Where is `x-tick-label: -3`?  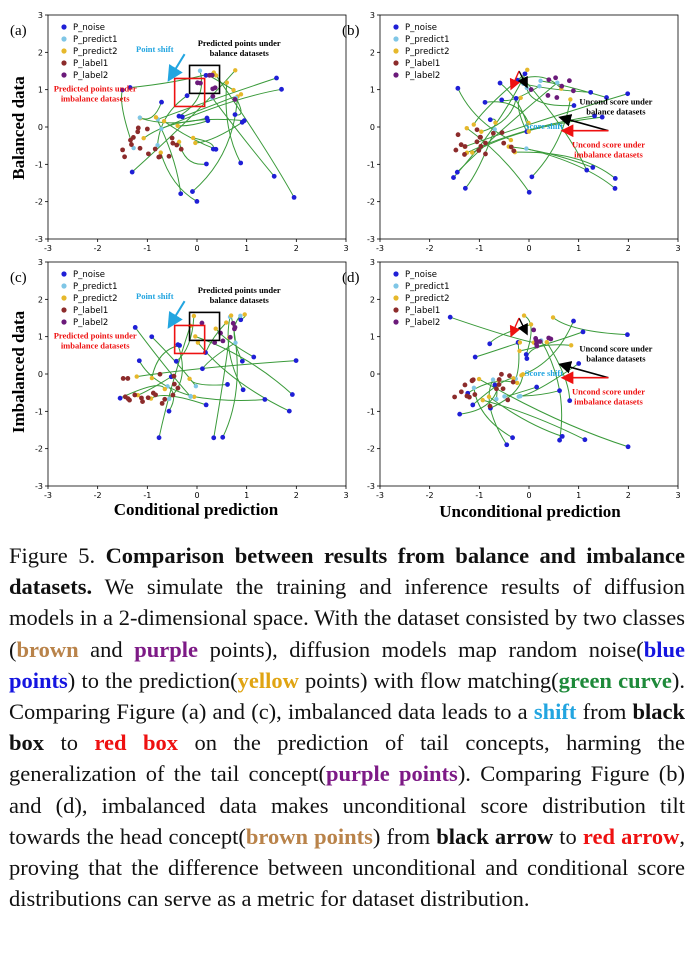 x-tick-label: -3 is located at coordinates (48, 248).